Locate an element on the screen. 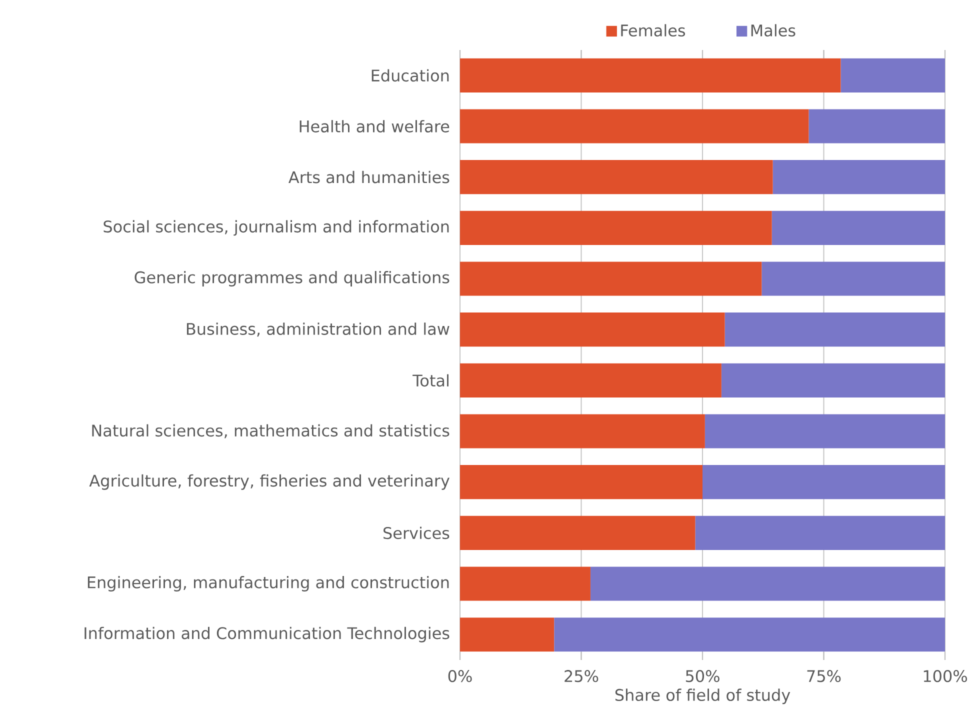 The width and height of the screenshot is (974, 726). x-tick-label: 50% is located at coordinates (703, 676).